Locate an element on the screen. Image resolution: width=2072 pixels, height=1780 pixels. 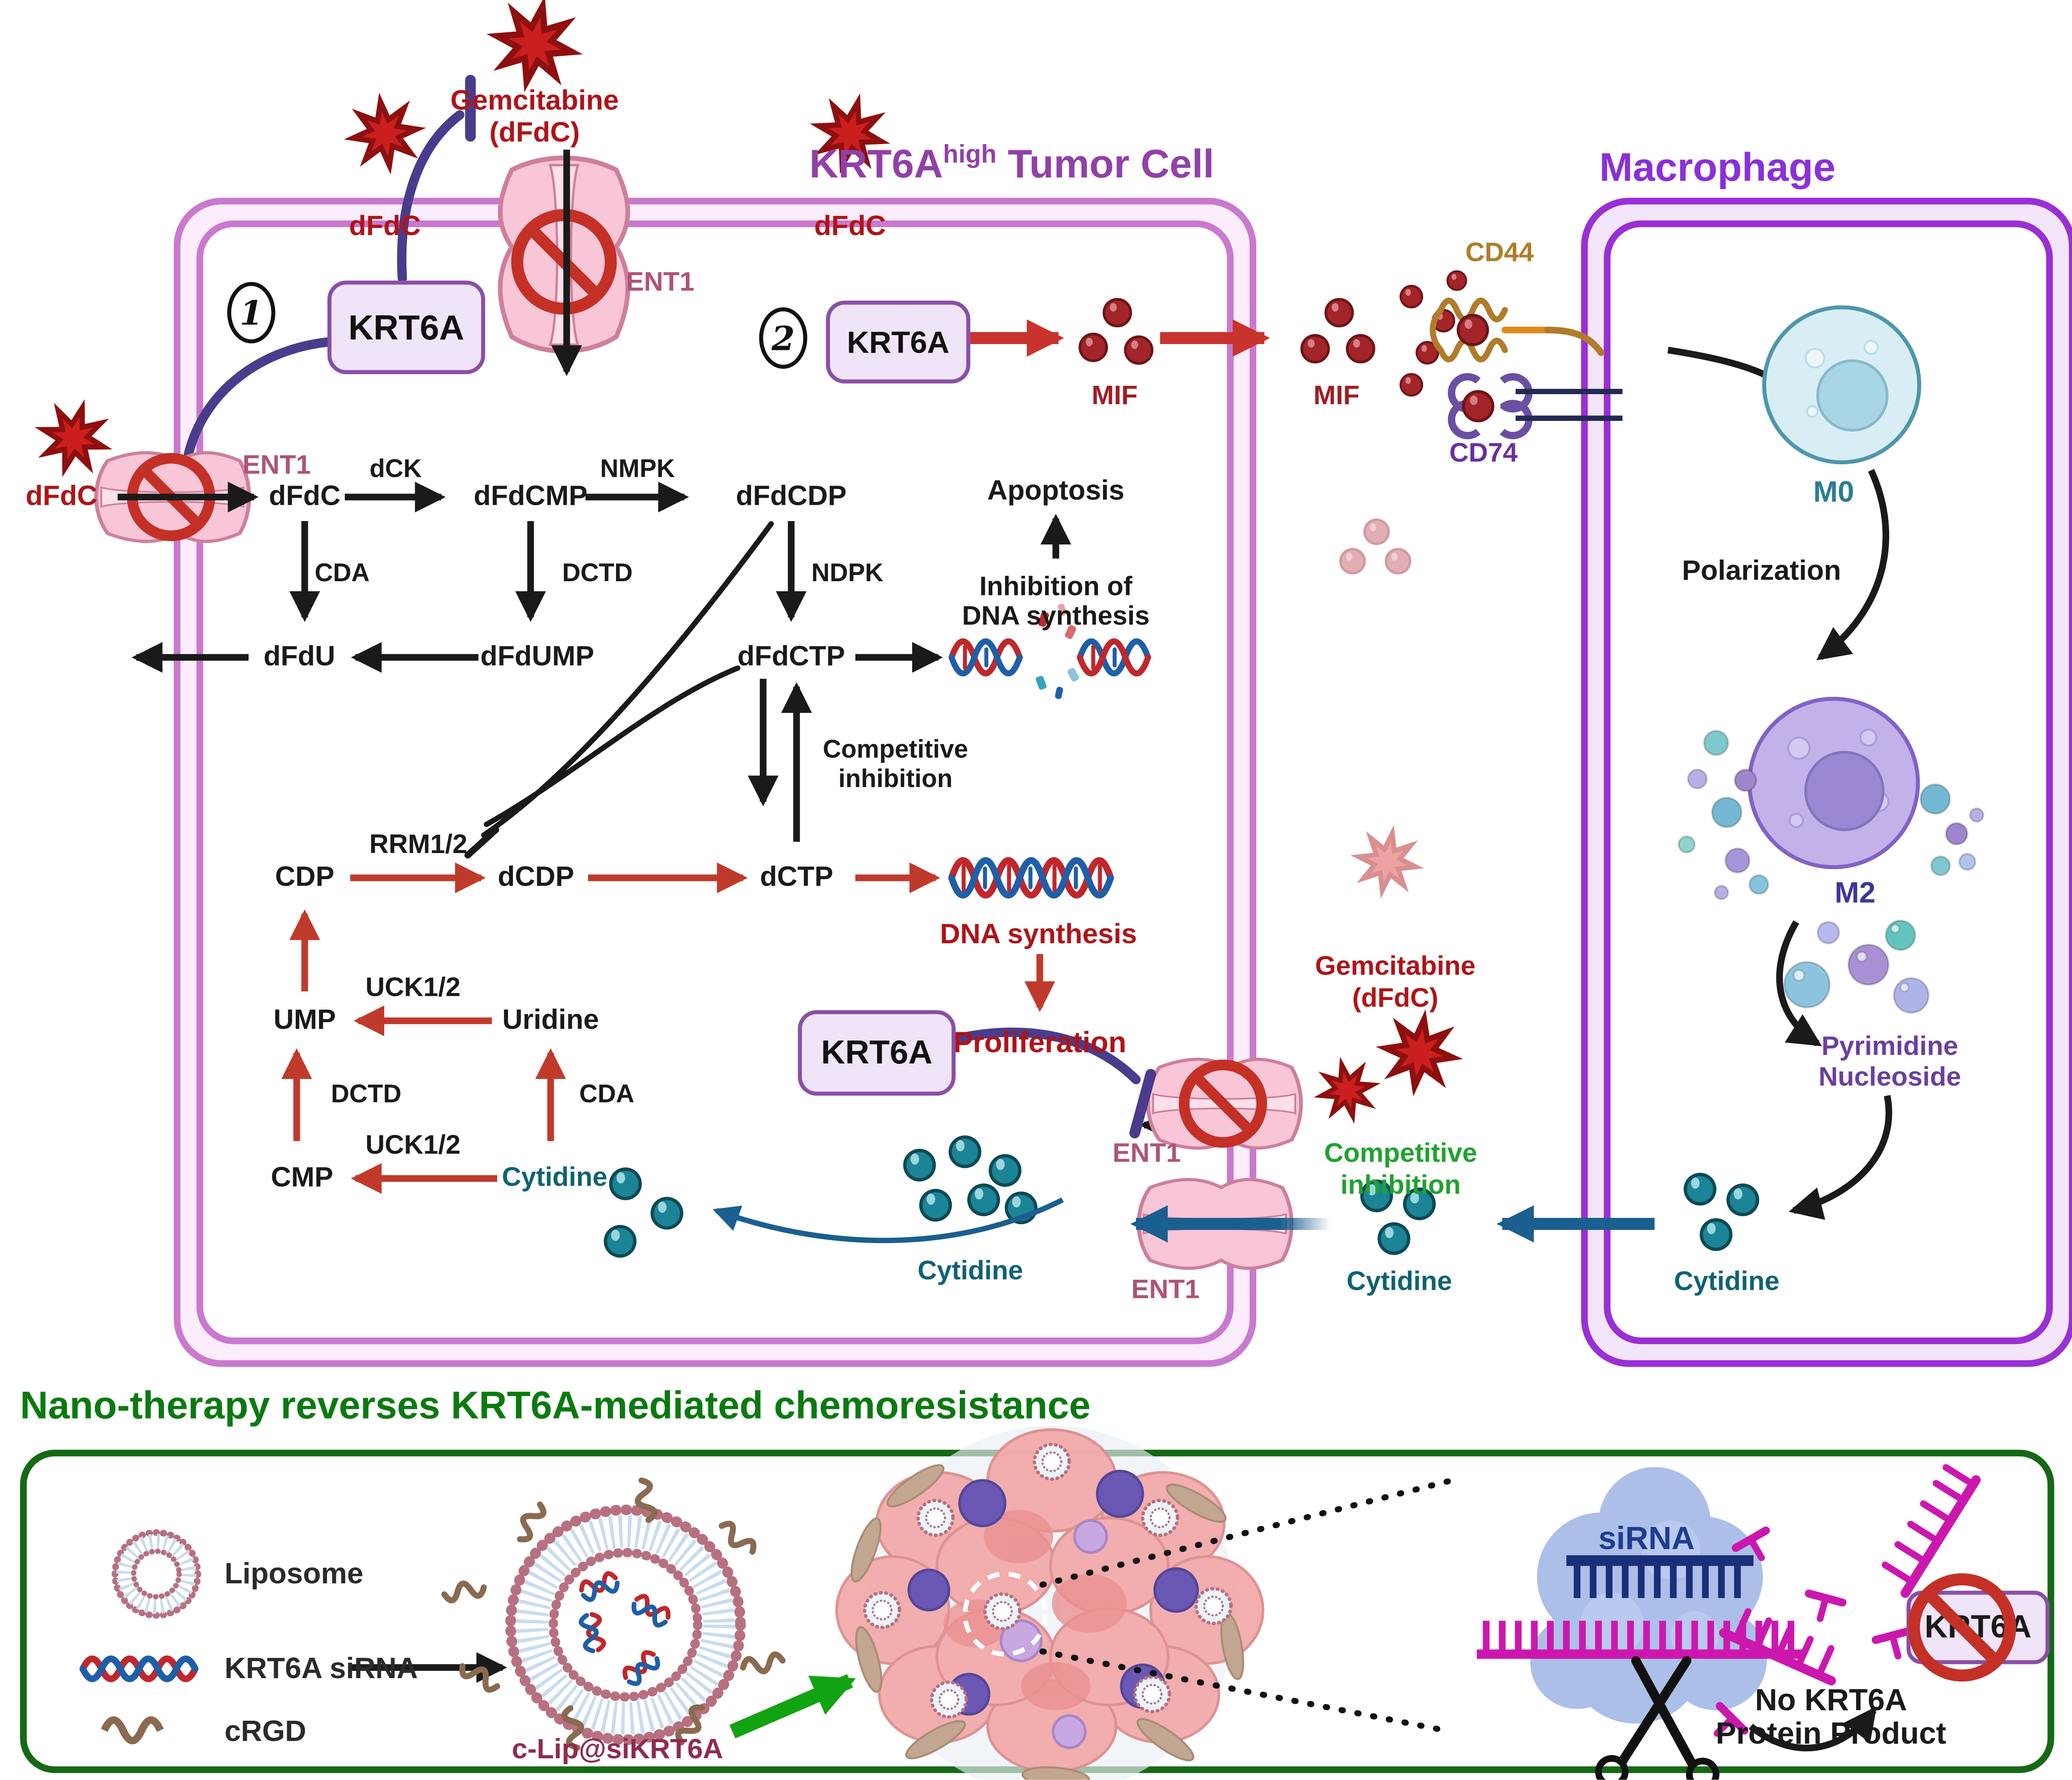
rrm12-enzyme: RRM1/2 is located at coordinates (418, 845).